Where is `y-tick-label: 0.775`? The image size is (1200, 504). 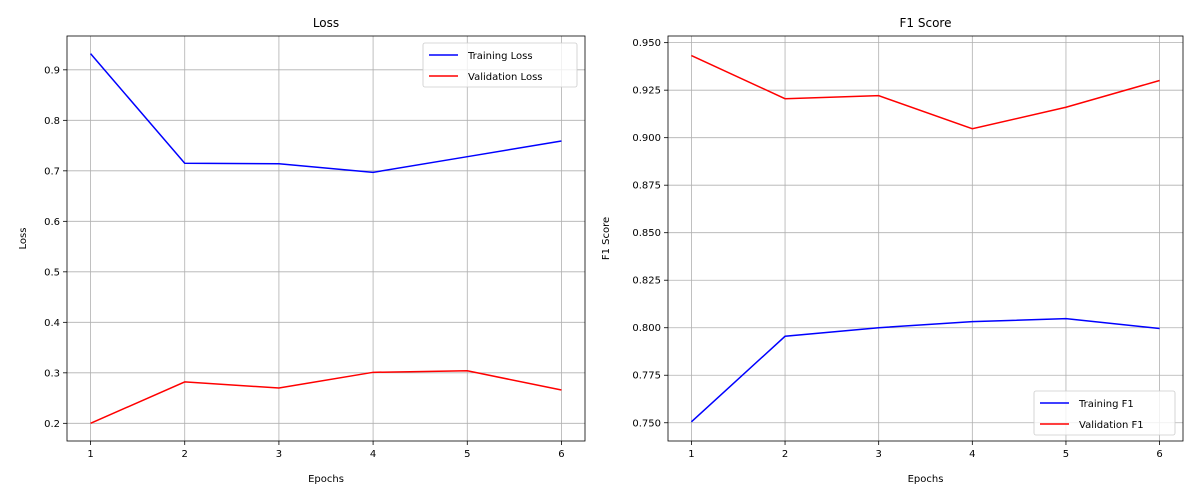
y-tick-label: 0.775 is located at coordinates (646, 376).